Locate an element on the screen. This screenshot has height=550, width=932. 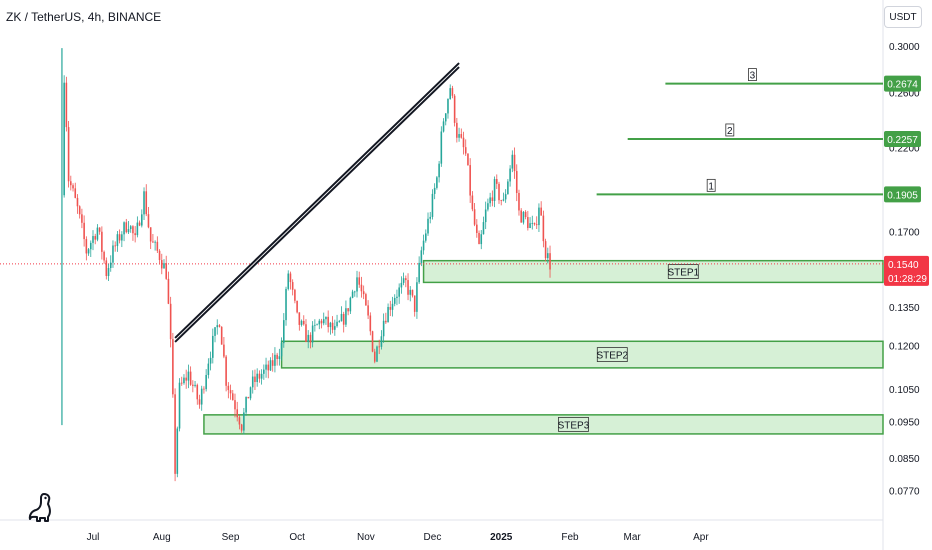
target-label: 3 is located at coordinates (753, 76).